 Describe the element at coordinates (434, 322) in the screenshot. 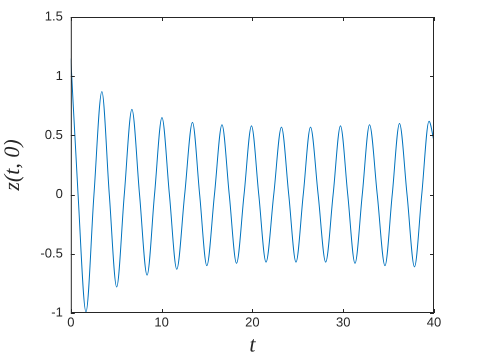

I see `x-tick-label: 40` at that location.